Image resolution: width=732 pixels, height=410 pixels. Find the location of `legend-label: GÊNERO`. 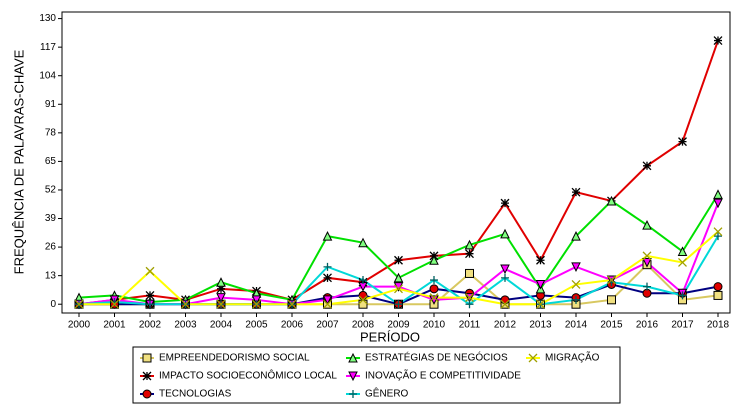

legend-label: GÊNERO is located at coordinates (387, 393).